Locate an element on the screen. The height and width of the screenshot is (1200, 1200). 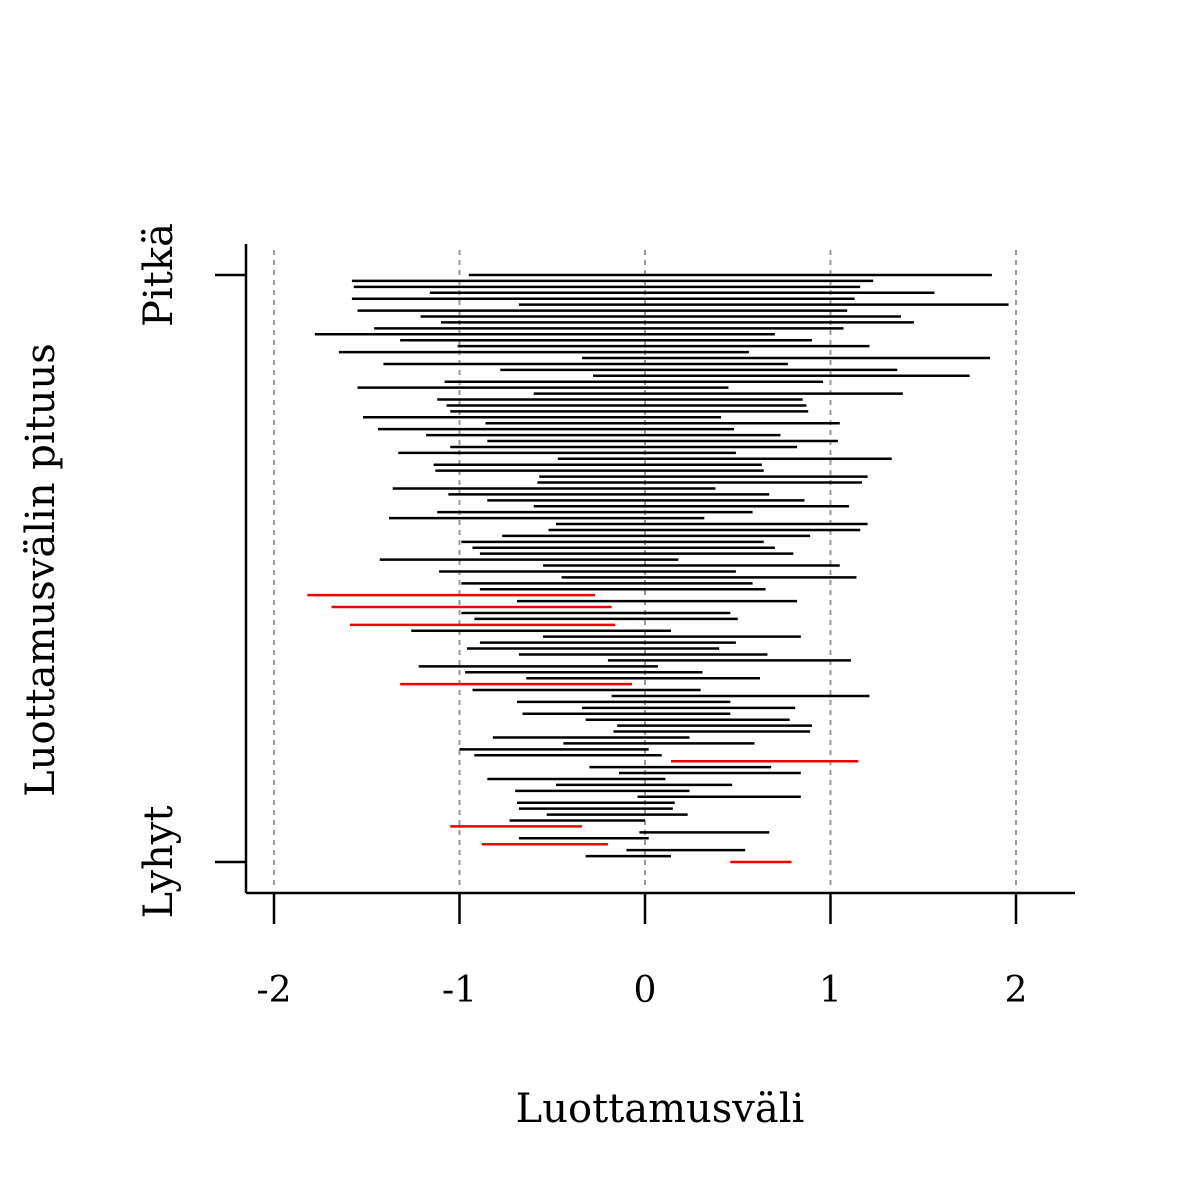
x-tick-label: -2 is located at coordinates (273, 990).